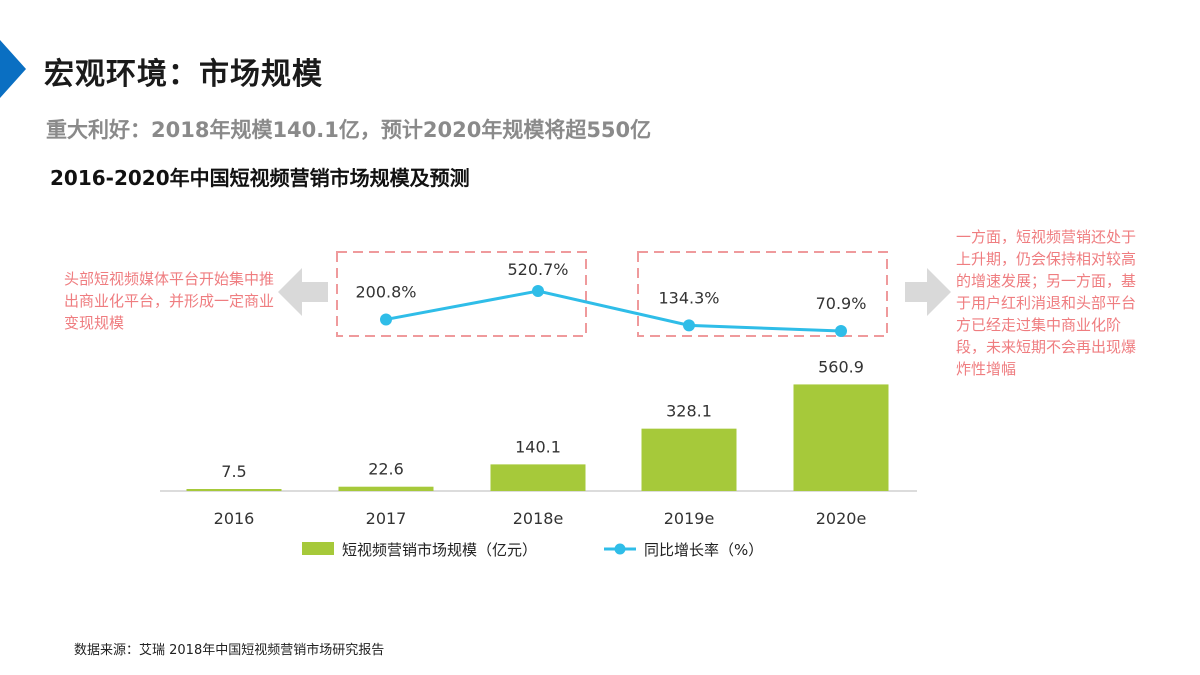 The width and height of the screenshot is (1200, 675). Describe the element at coordinates (234, 518) in the screenshot. I see `x-tick-label: 2016` at that location.